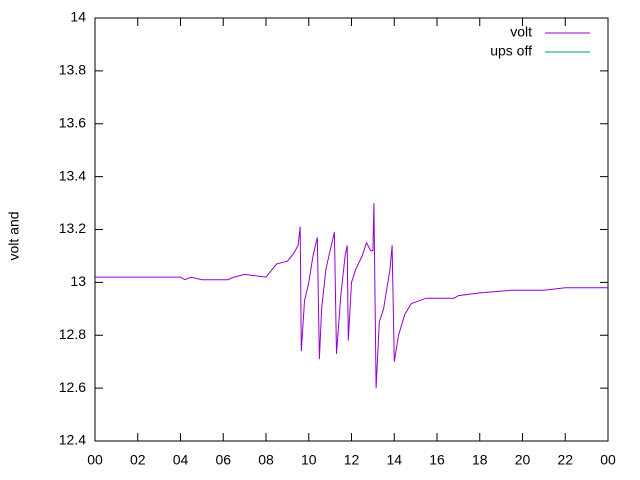 The width and height of the screenshot is (640, 480). Describe the element at coordinates (521, 32) in the screenshot. I see `legend-label: volt` at that location.